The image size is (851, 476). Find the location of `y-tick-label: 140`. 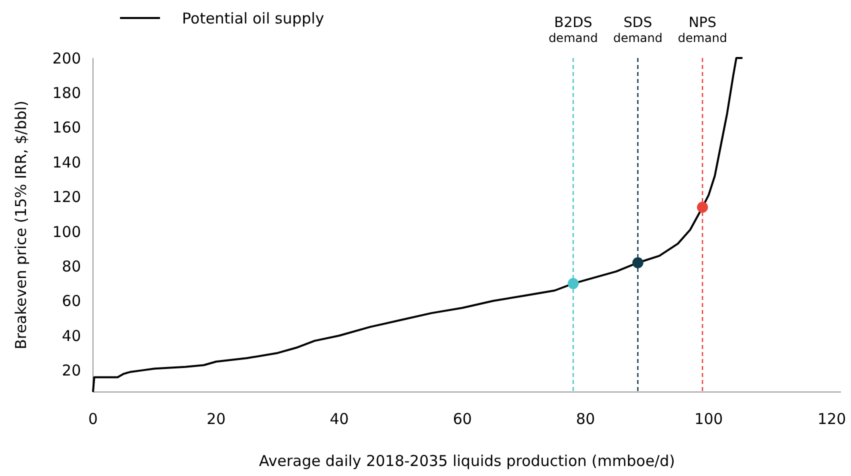

y-tick-label: 140 is located at coordinates (66, 162).